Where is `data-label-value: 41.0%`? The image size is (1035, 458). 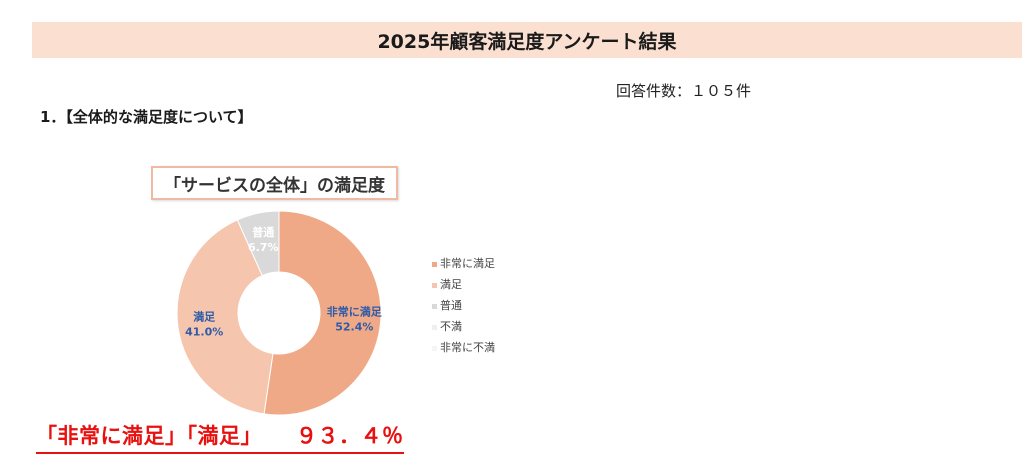 data-label-value: 41.0% is located at coordinates (204, 331).